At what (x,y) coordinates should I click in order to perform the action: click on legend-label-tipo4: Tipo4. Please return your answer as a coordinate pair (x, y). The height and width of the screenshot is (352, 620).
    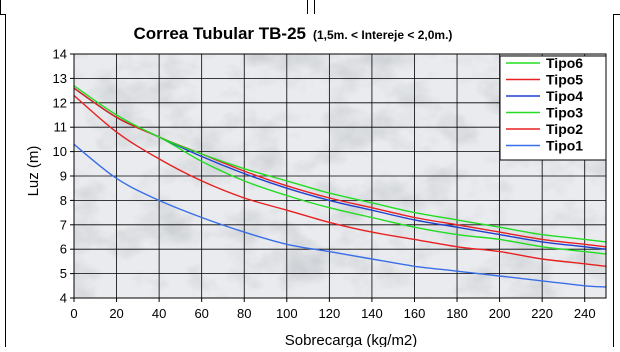
    Looking at the image, I should click on (564, 96).